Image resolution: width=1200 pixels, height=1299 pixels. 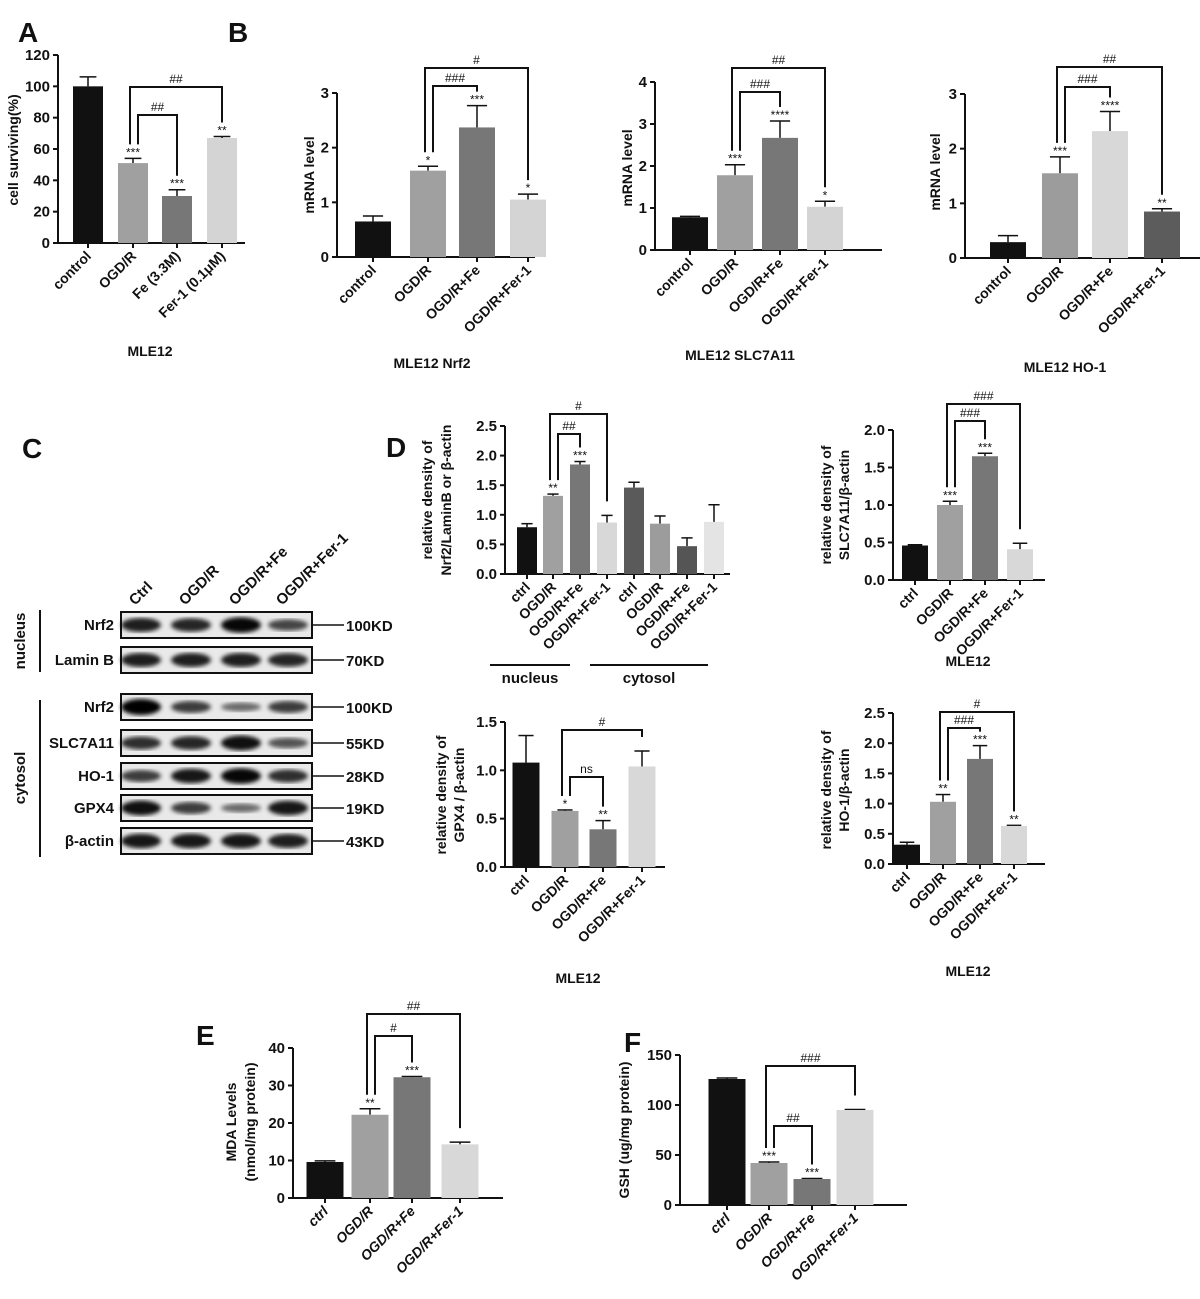 What do you see at coordinates (41, 180) in the screenshot?
I see `y-tick-label: 40` at bounding box center [41, 180].